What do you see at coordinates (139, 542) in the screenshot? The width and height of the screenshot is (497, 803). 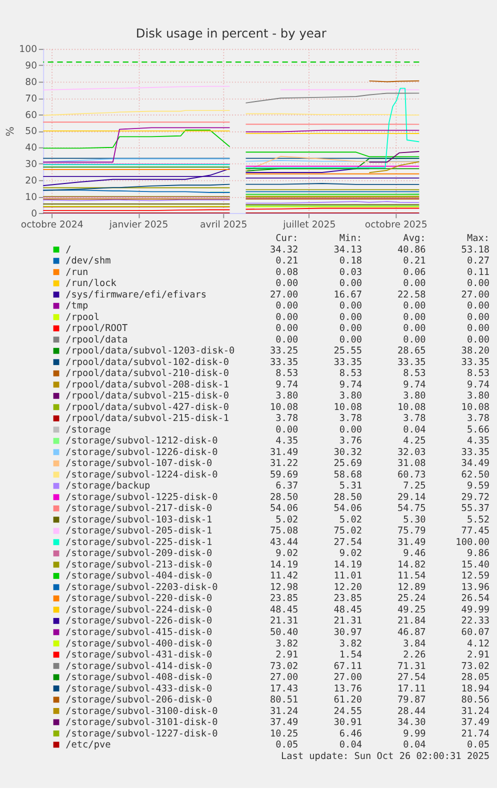 I see `legend-label: /storage/subvol-225-disk-1` at bounding box center [139, 542].